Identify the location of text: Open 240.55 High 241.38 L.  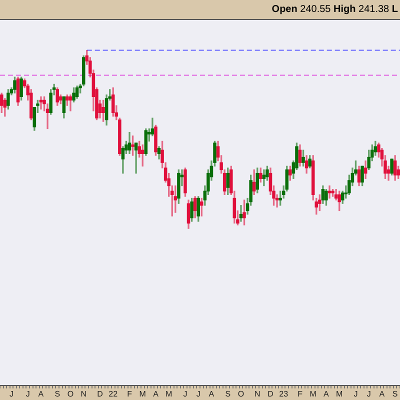
(335, 9).